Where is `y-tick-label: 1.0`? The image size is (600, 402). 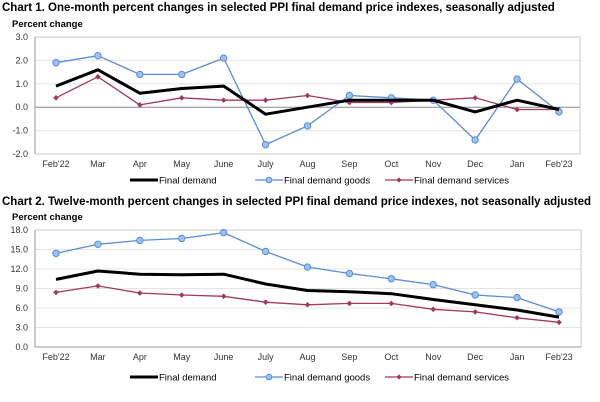 y-tick-label: 1.0 is located at coordinates (21, 84).